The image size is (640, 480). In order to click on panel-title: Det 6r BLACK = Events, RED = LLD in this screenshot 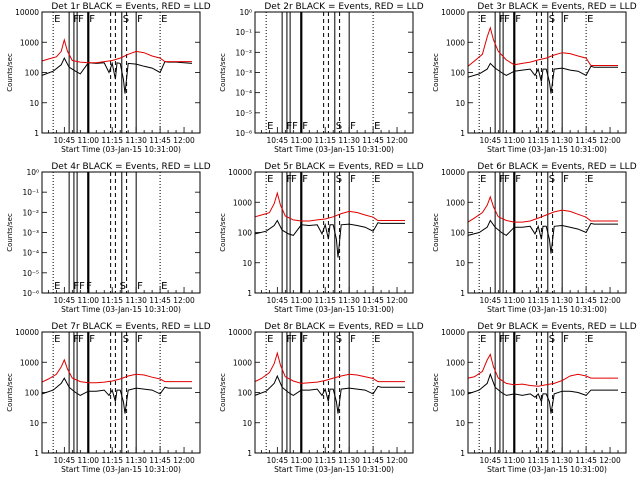, I will do `click(556, 167)`.